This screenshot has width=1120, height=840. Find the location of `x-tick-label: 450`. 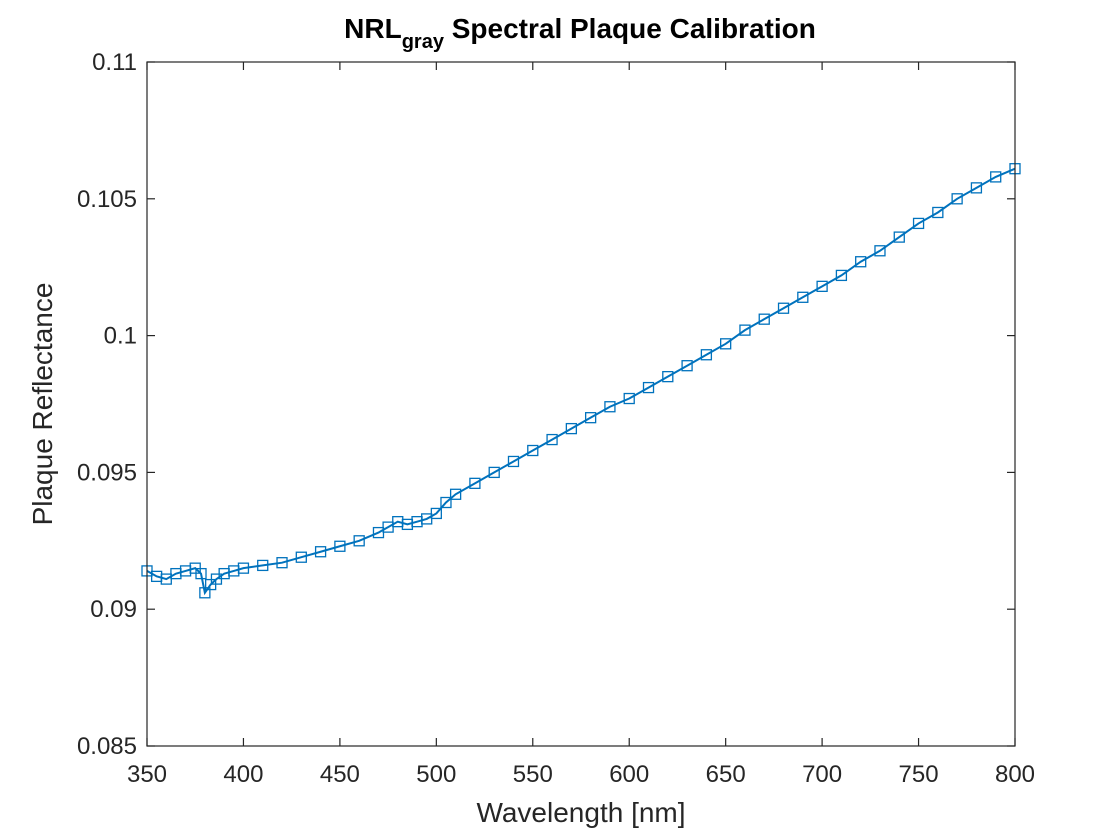

x-tick-label: 450 is located at coordinates (340, 774).